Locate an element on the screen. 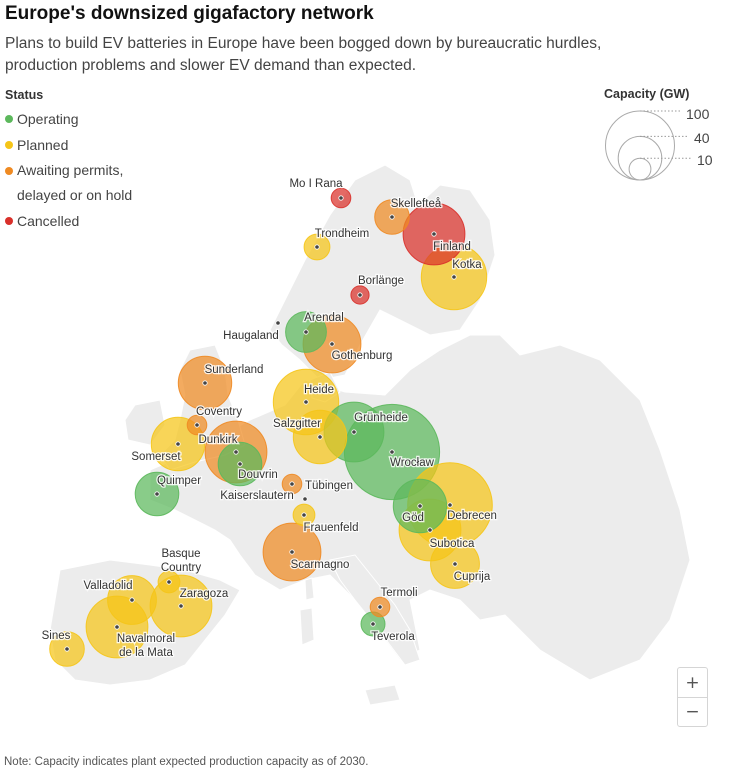 The image size is (733, 779). site-label-subotica: Subotica is located at coordinates (452, 544).